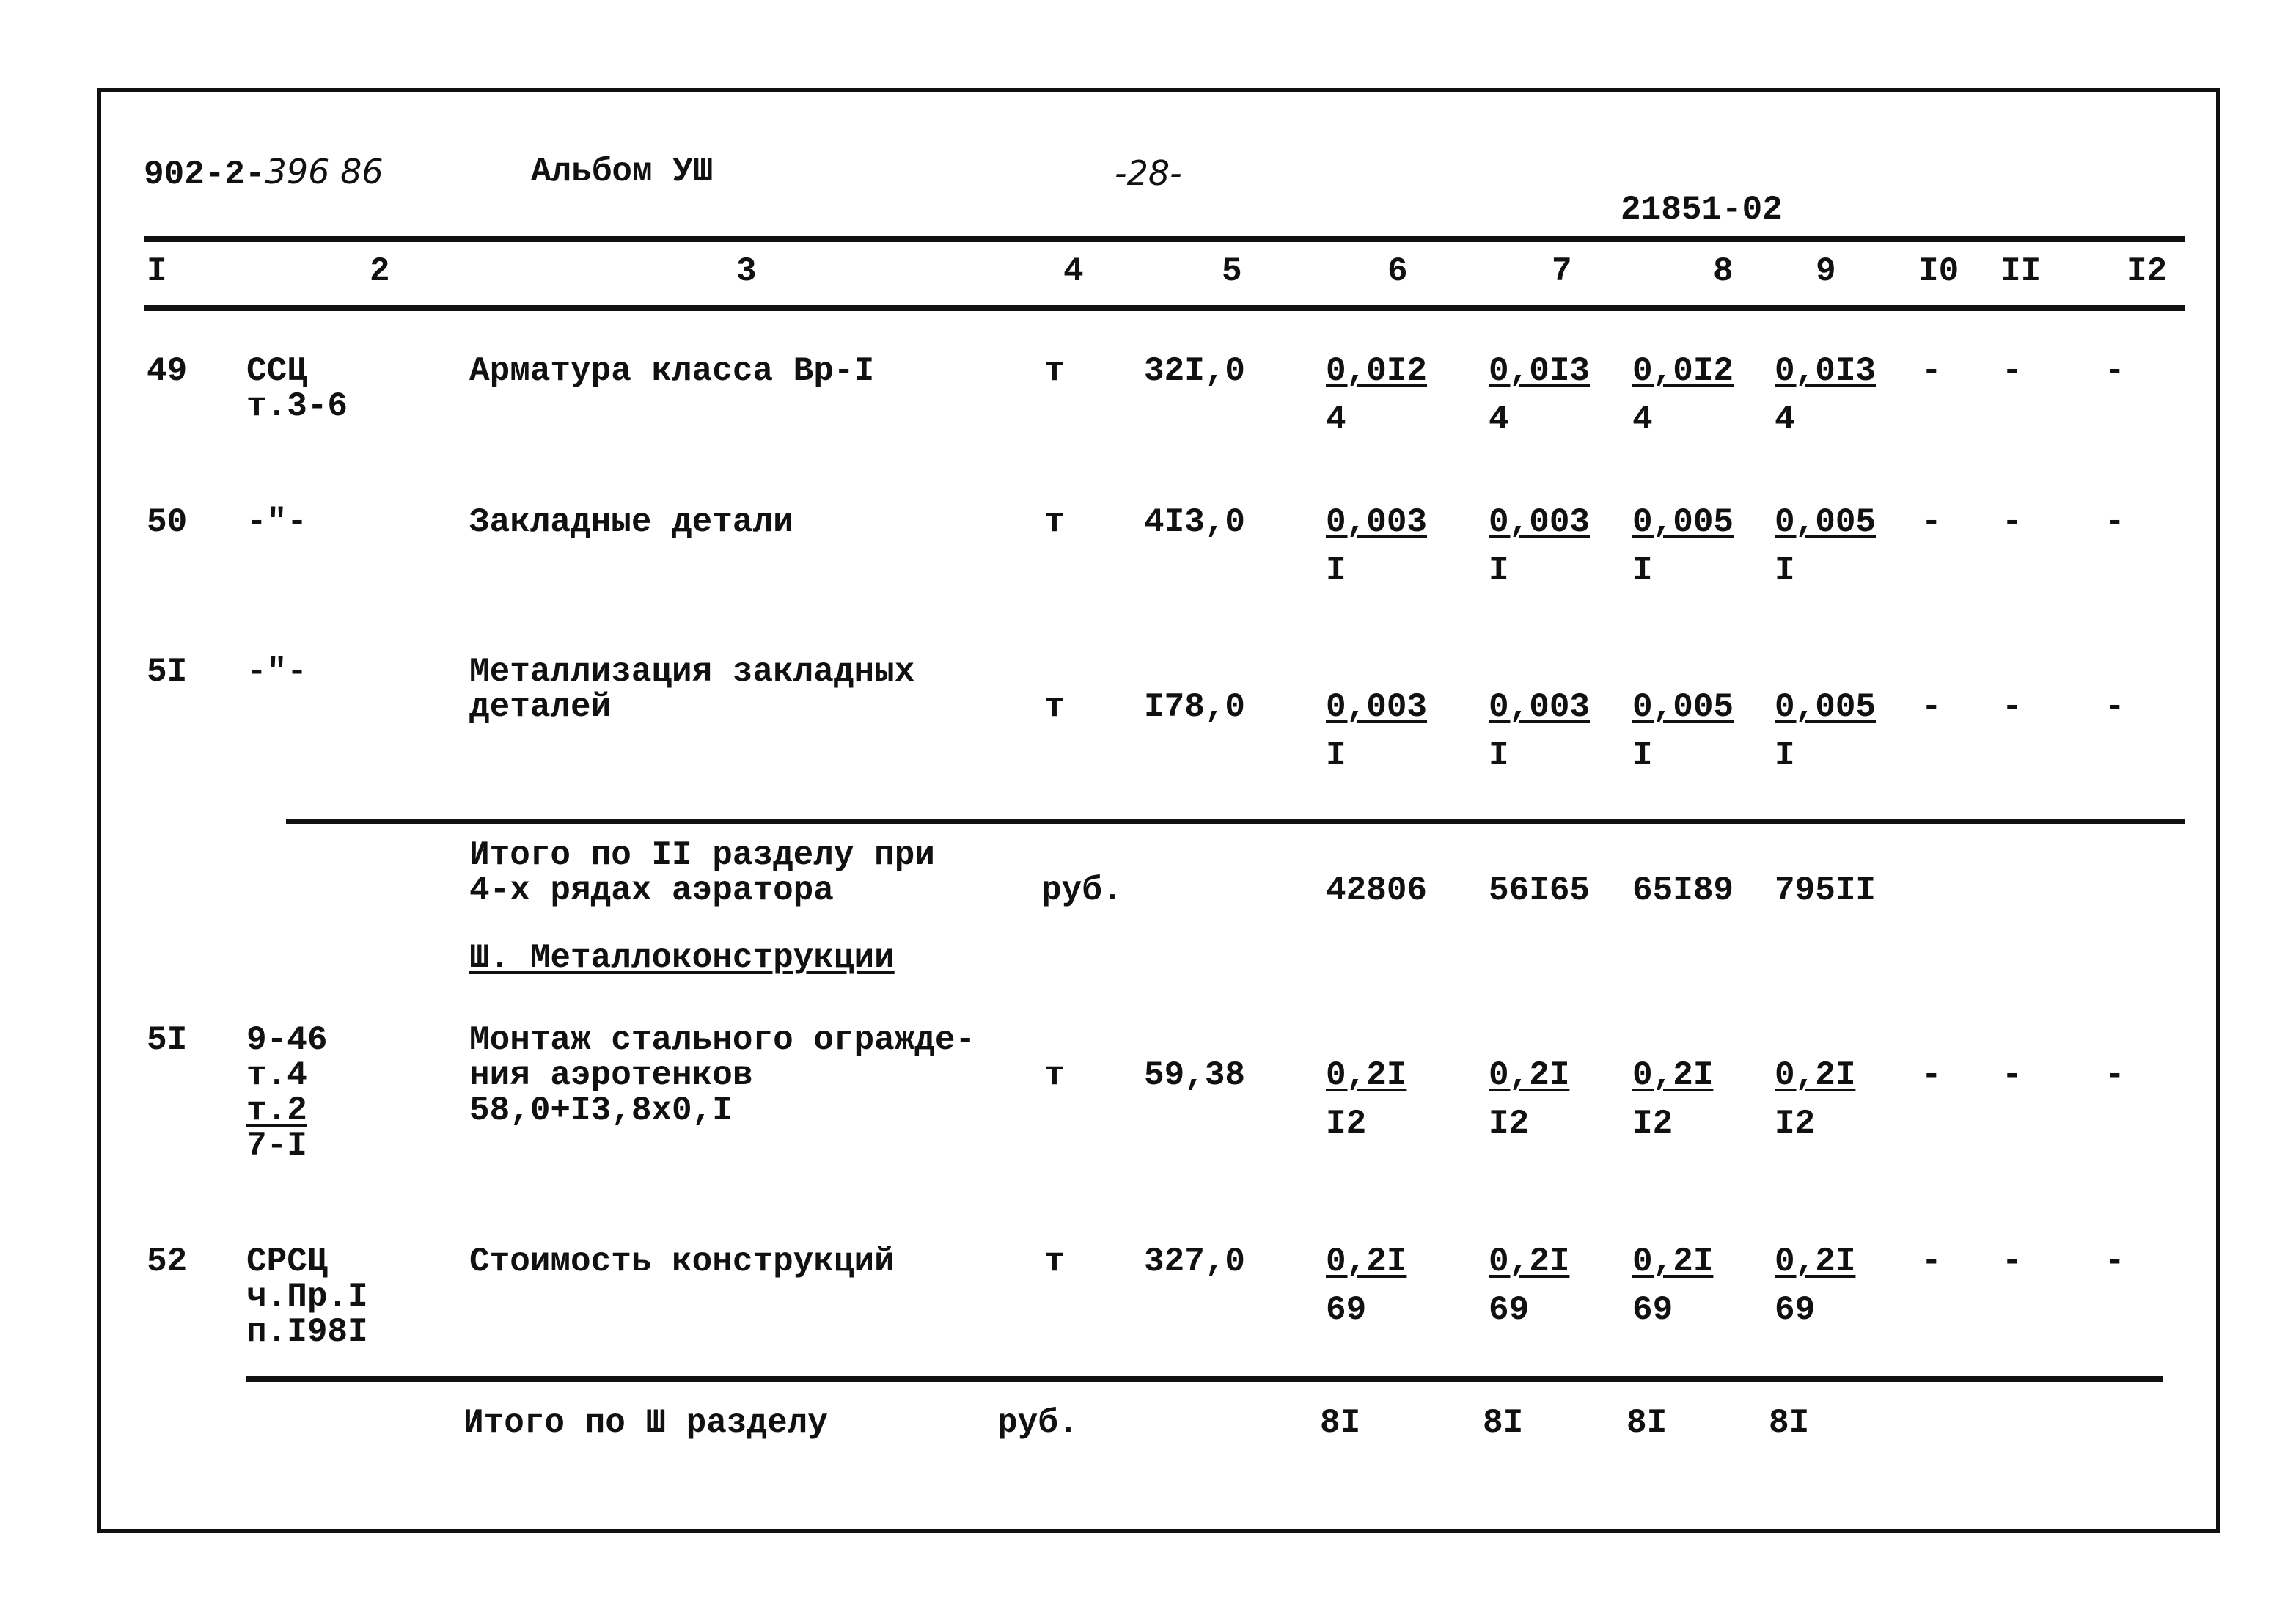  I want to click on doc-code: 902-2-396 86, so click(264, 173).